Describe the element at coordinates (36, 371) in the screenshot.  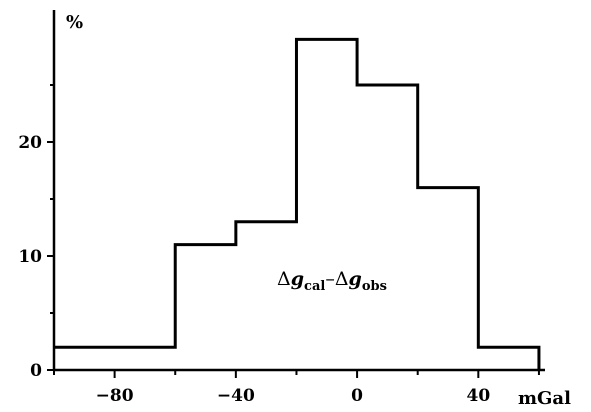
I see `y-tick-label: 0` at that location.